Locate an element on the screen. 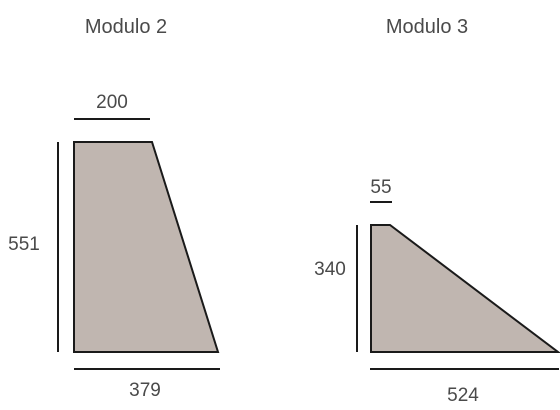 The image size is (560, 410). module-2-top-width-label: 200 is located at coordinates (112, 102).